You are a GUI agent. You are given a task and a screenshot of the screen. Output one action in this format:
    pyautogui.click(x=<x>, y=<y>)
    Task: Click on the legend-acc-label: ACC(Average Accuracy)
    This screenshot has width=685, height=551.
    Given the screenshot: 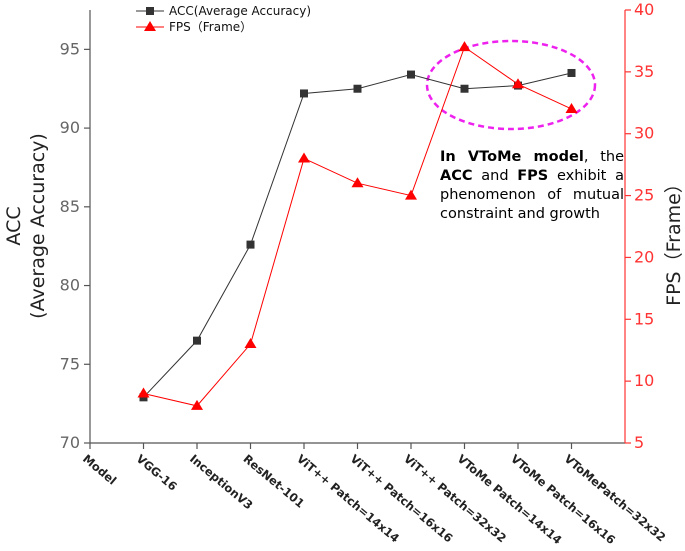 What is the action you would take?
    pyautogui.click(x=240, y=11)
    